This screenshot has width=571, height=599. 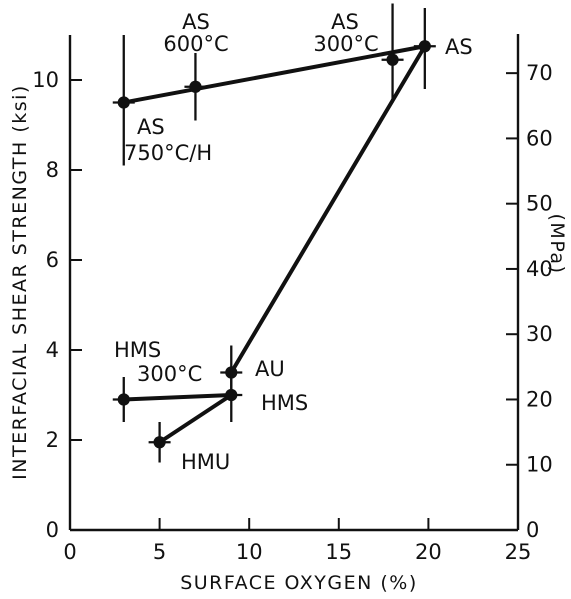 I want to click on annotation-6: AU, so click(x=270, y=369).